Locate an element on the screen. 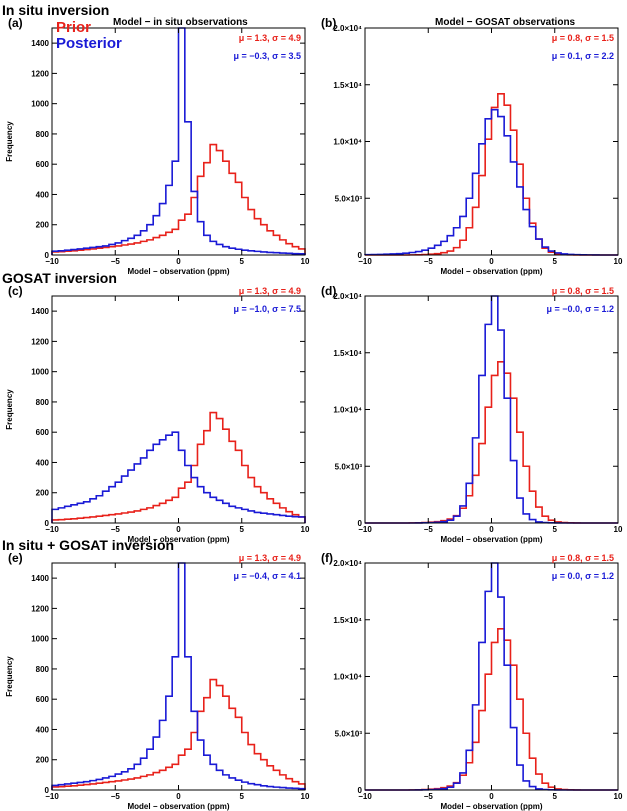 This screenshot has height=811, width=627. panel-title: Model − GOSAT observations is located at coordinates (505, 22).